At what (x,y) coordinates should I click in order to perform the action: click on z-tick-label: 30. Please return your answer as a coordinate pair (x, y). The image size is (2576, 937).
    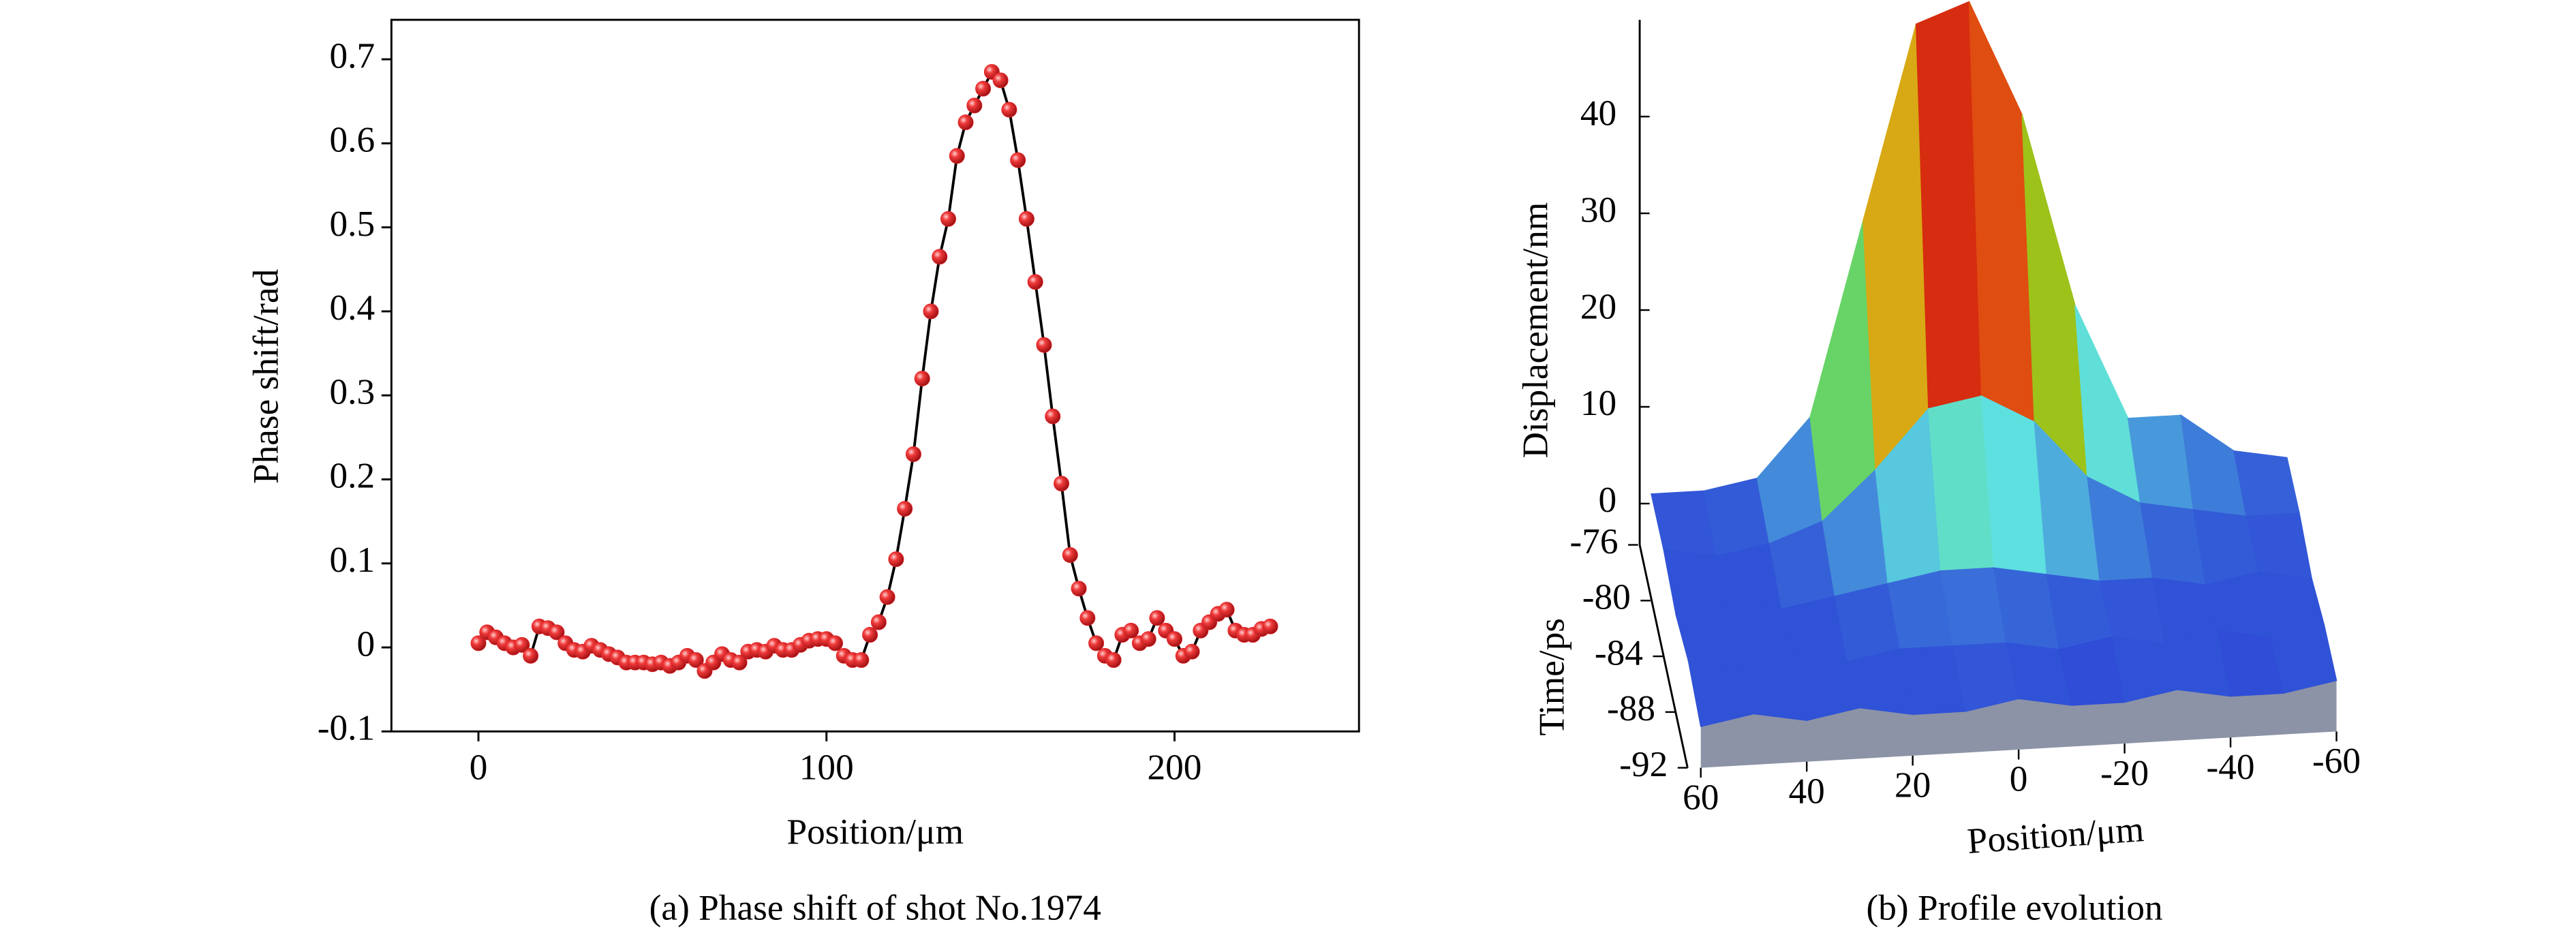
    Looking at the image, I should click on (1598, 209).